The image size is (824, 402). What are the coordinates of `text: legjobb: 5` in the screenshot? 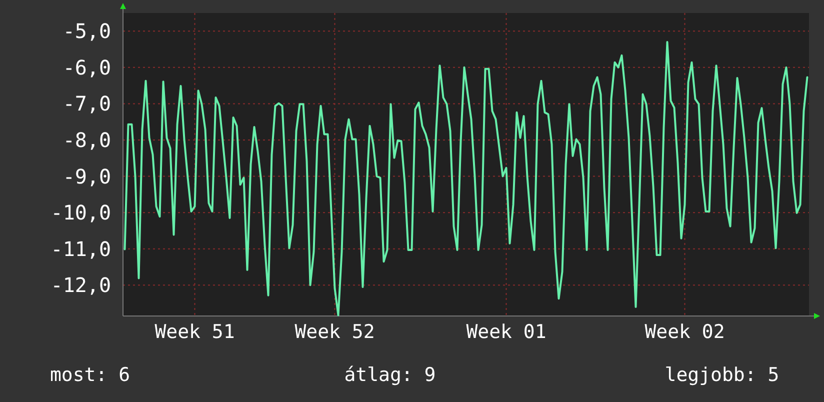 It's located at (722, 375).